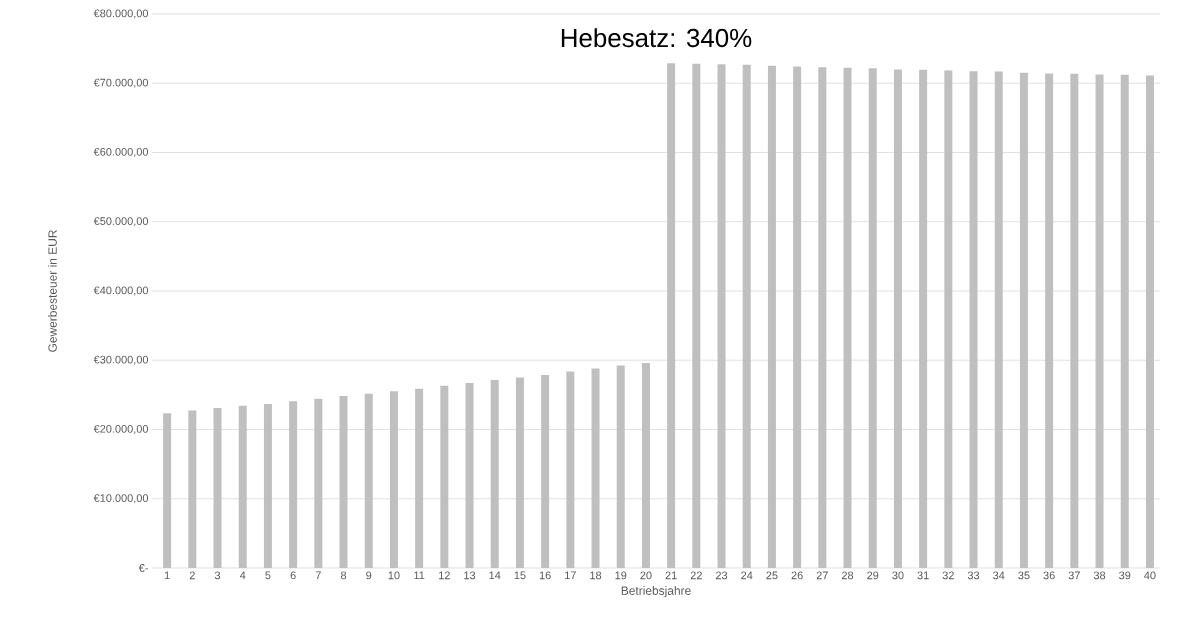  Describe the element at coordinates (52, 291) in the screenshot. I see `y-axis-title: Gewerbesteuer in EUR` at that location.